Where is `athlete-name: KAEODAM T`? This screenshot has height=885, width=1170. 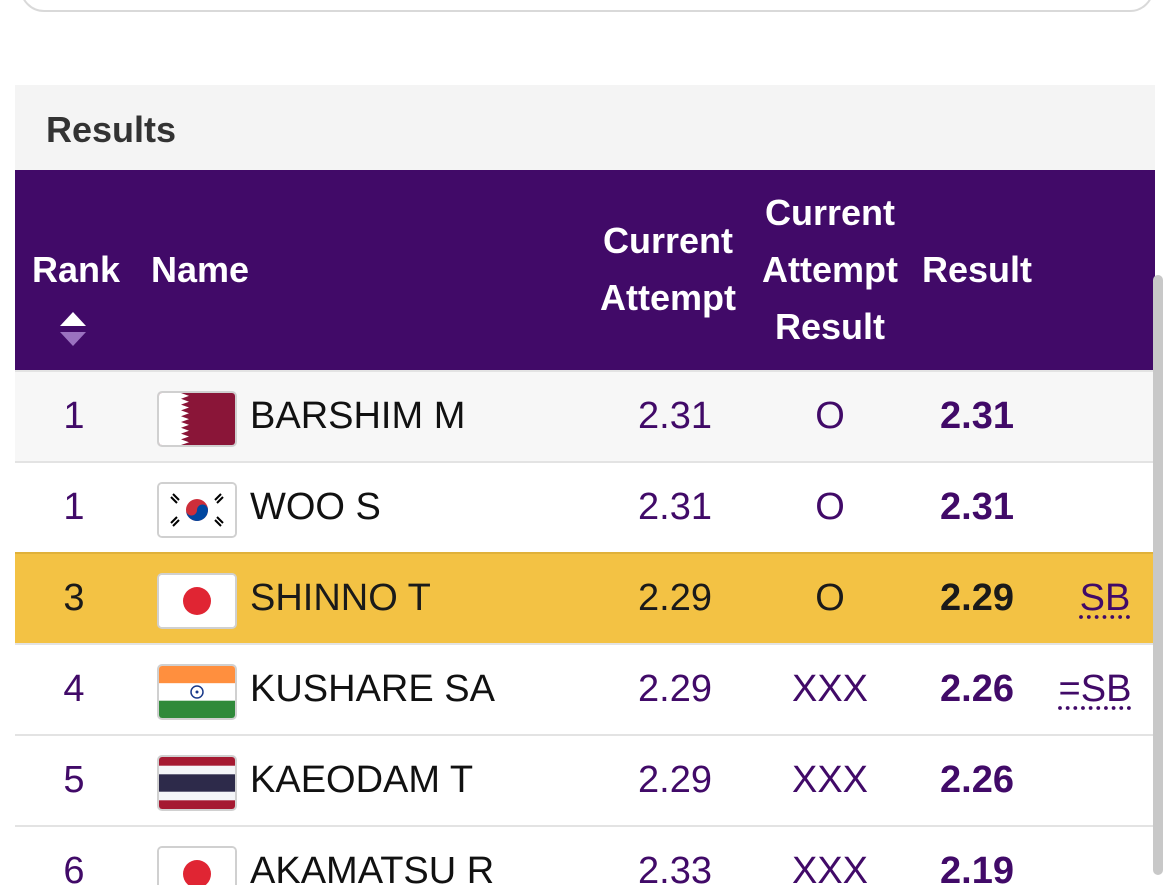
athlete-name: KAEODAM T is located at coordinates (362, 780).